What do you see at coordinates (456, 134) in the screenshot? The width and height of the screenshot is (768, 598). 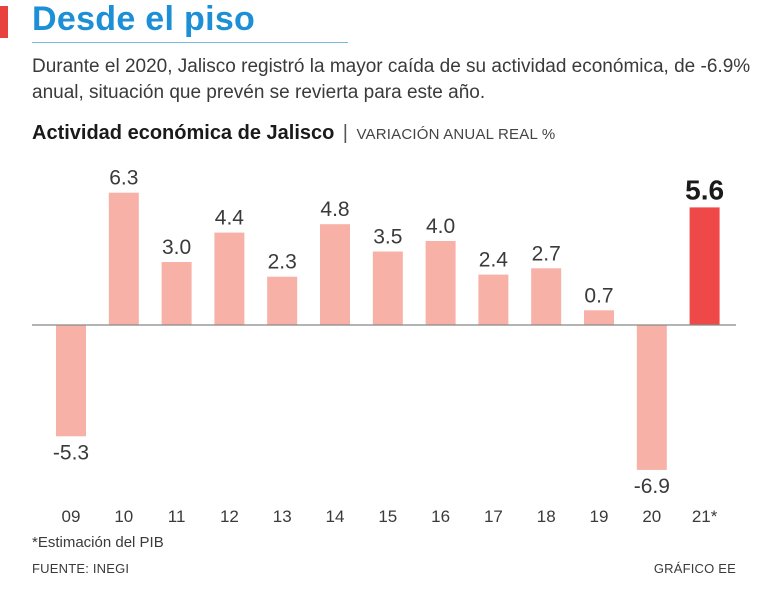 I see `chart-subtitle: VARIACIÓN ANUAL REAL %` at bounding box center [456, 134].